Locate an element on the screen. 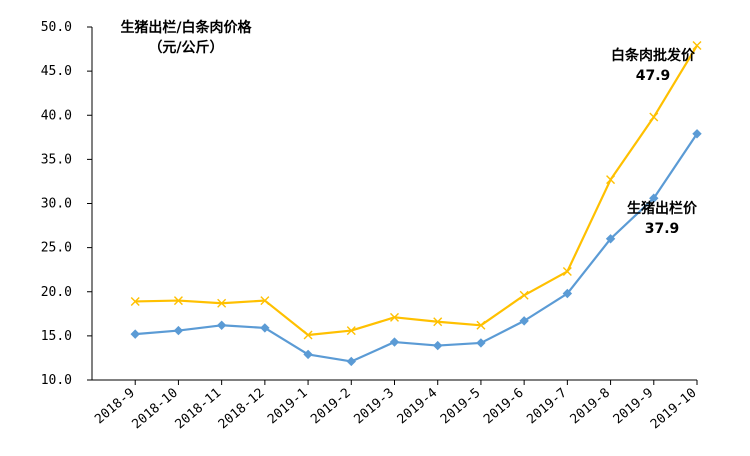  x-tick-label: 2018-10 is located at coordinates (155, 409).